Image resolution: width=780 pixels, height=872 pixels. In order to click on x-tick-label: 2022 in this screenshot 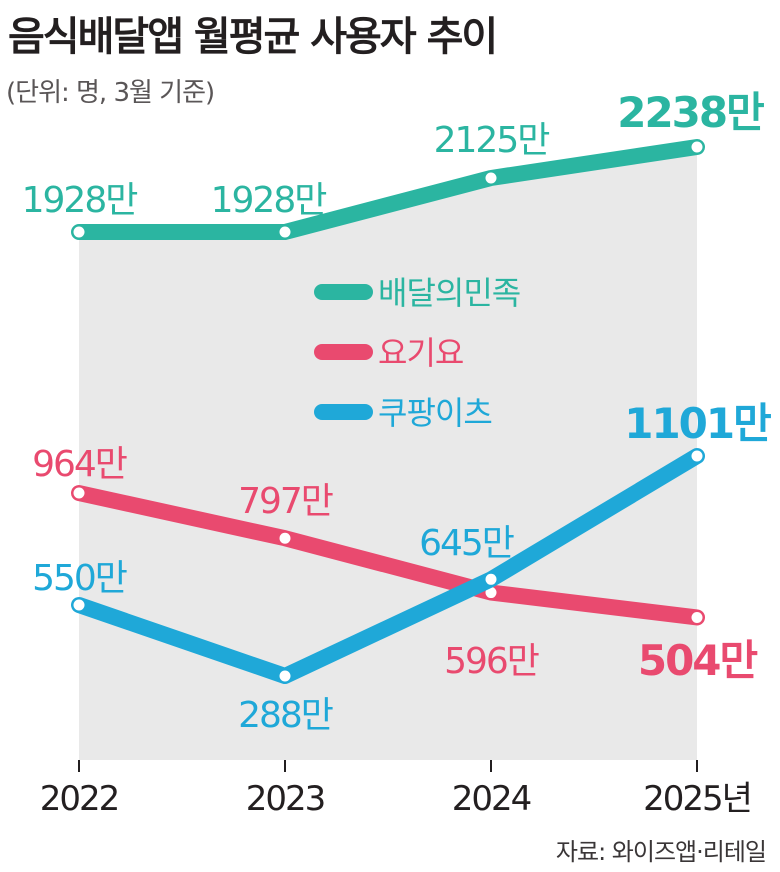, I will do `click(79, 799)`.